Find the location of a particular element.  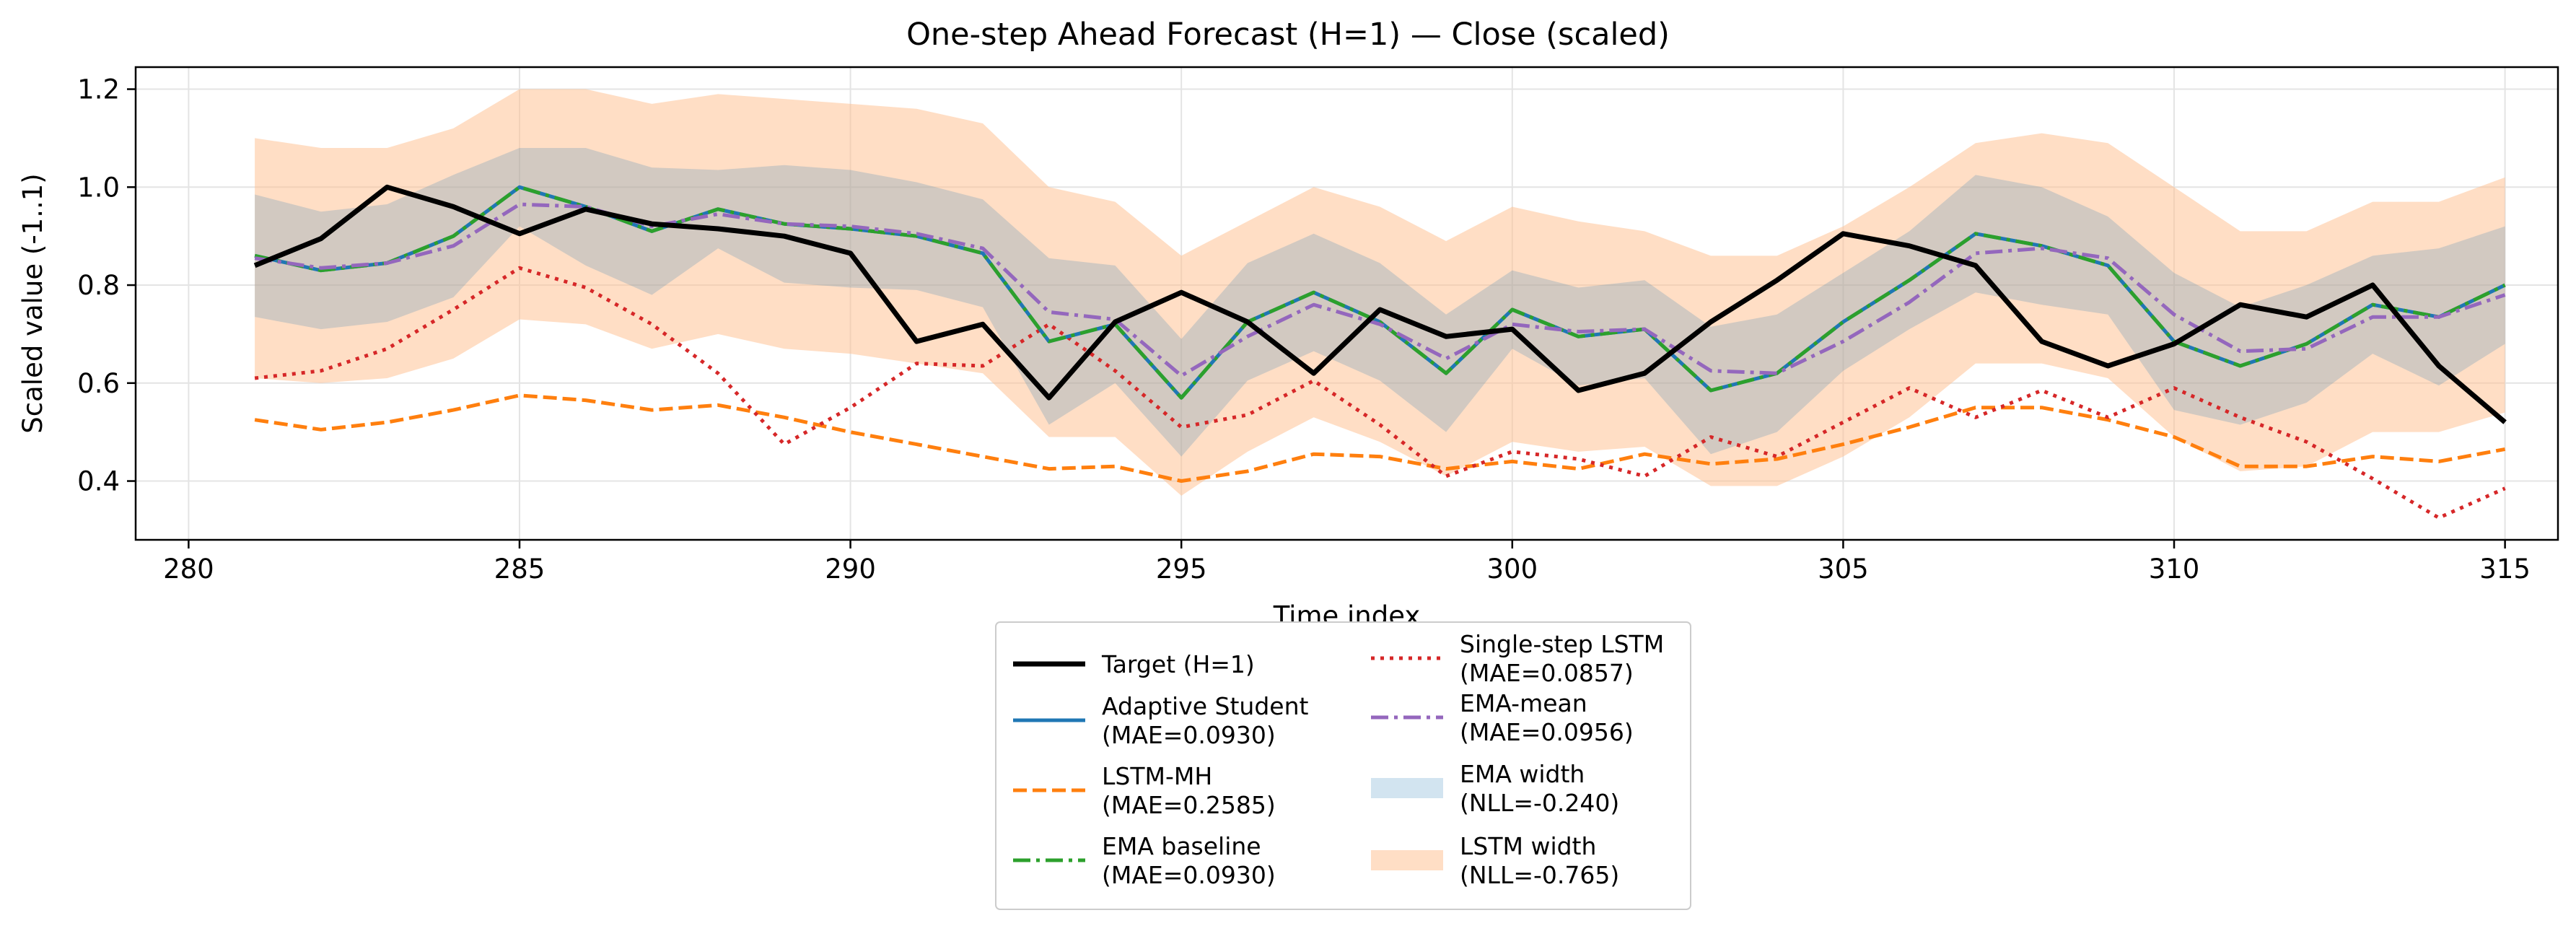

legend-label: LSTM width (NLL=-0.765) is located at coordinates (1539, 860).